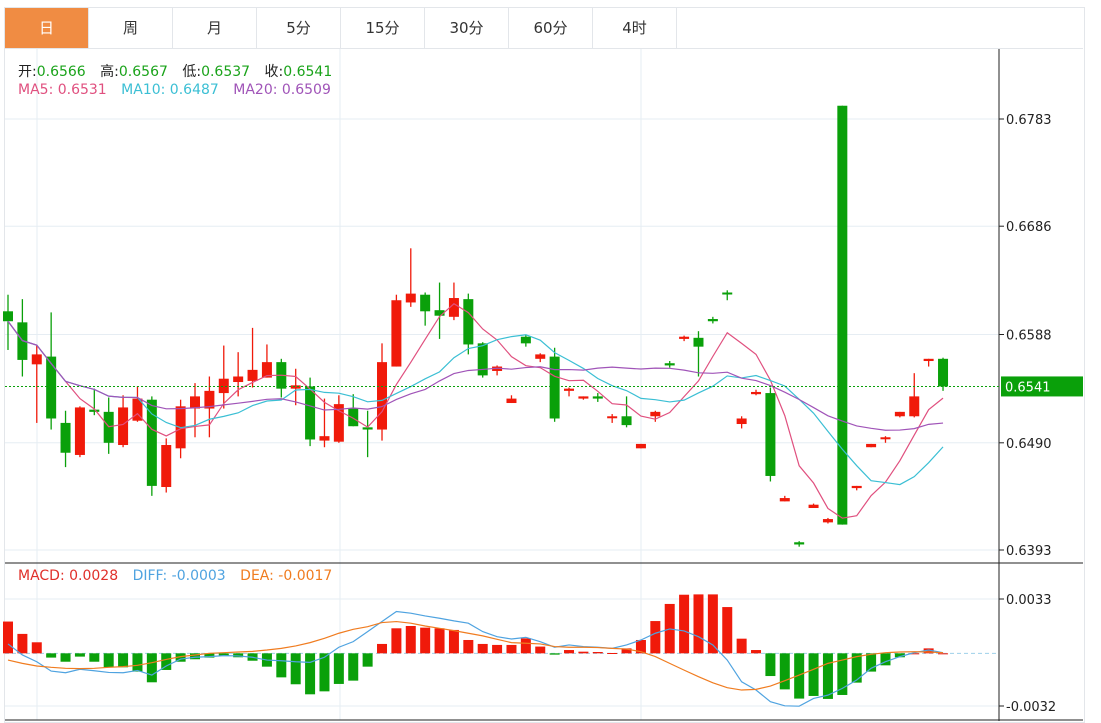  What do you see at coordinates (1029, 227) in the screenshot?
I see `price-tick-label: 0.6686` at bounding box center [1029, 227].